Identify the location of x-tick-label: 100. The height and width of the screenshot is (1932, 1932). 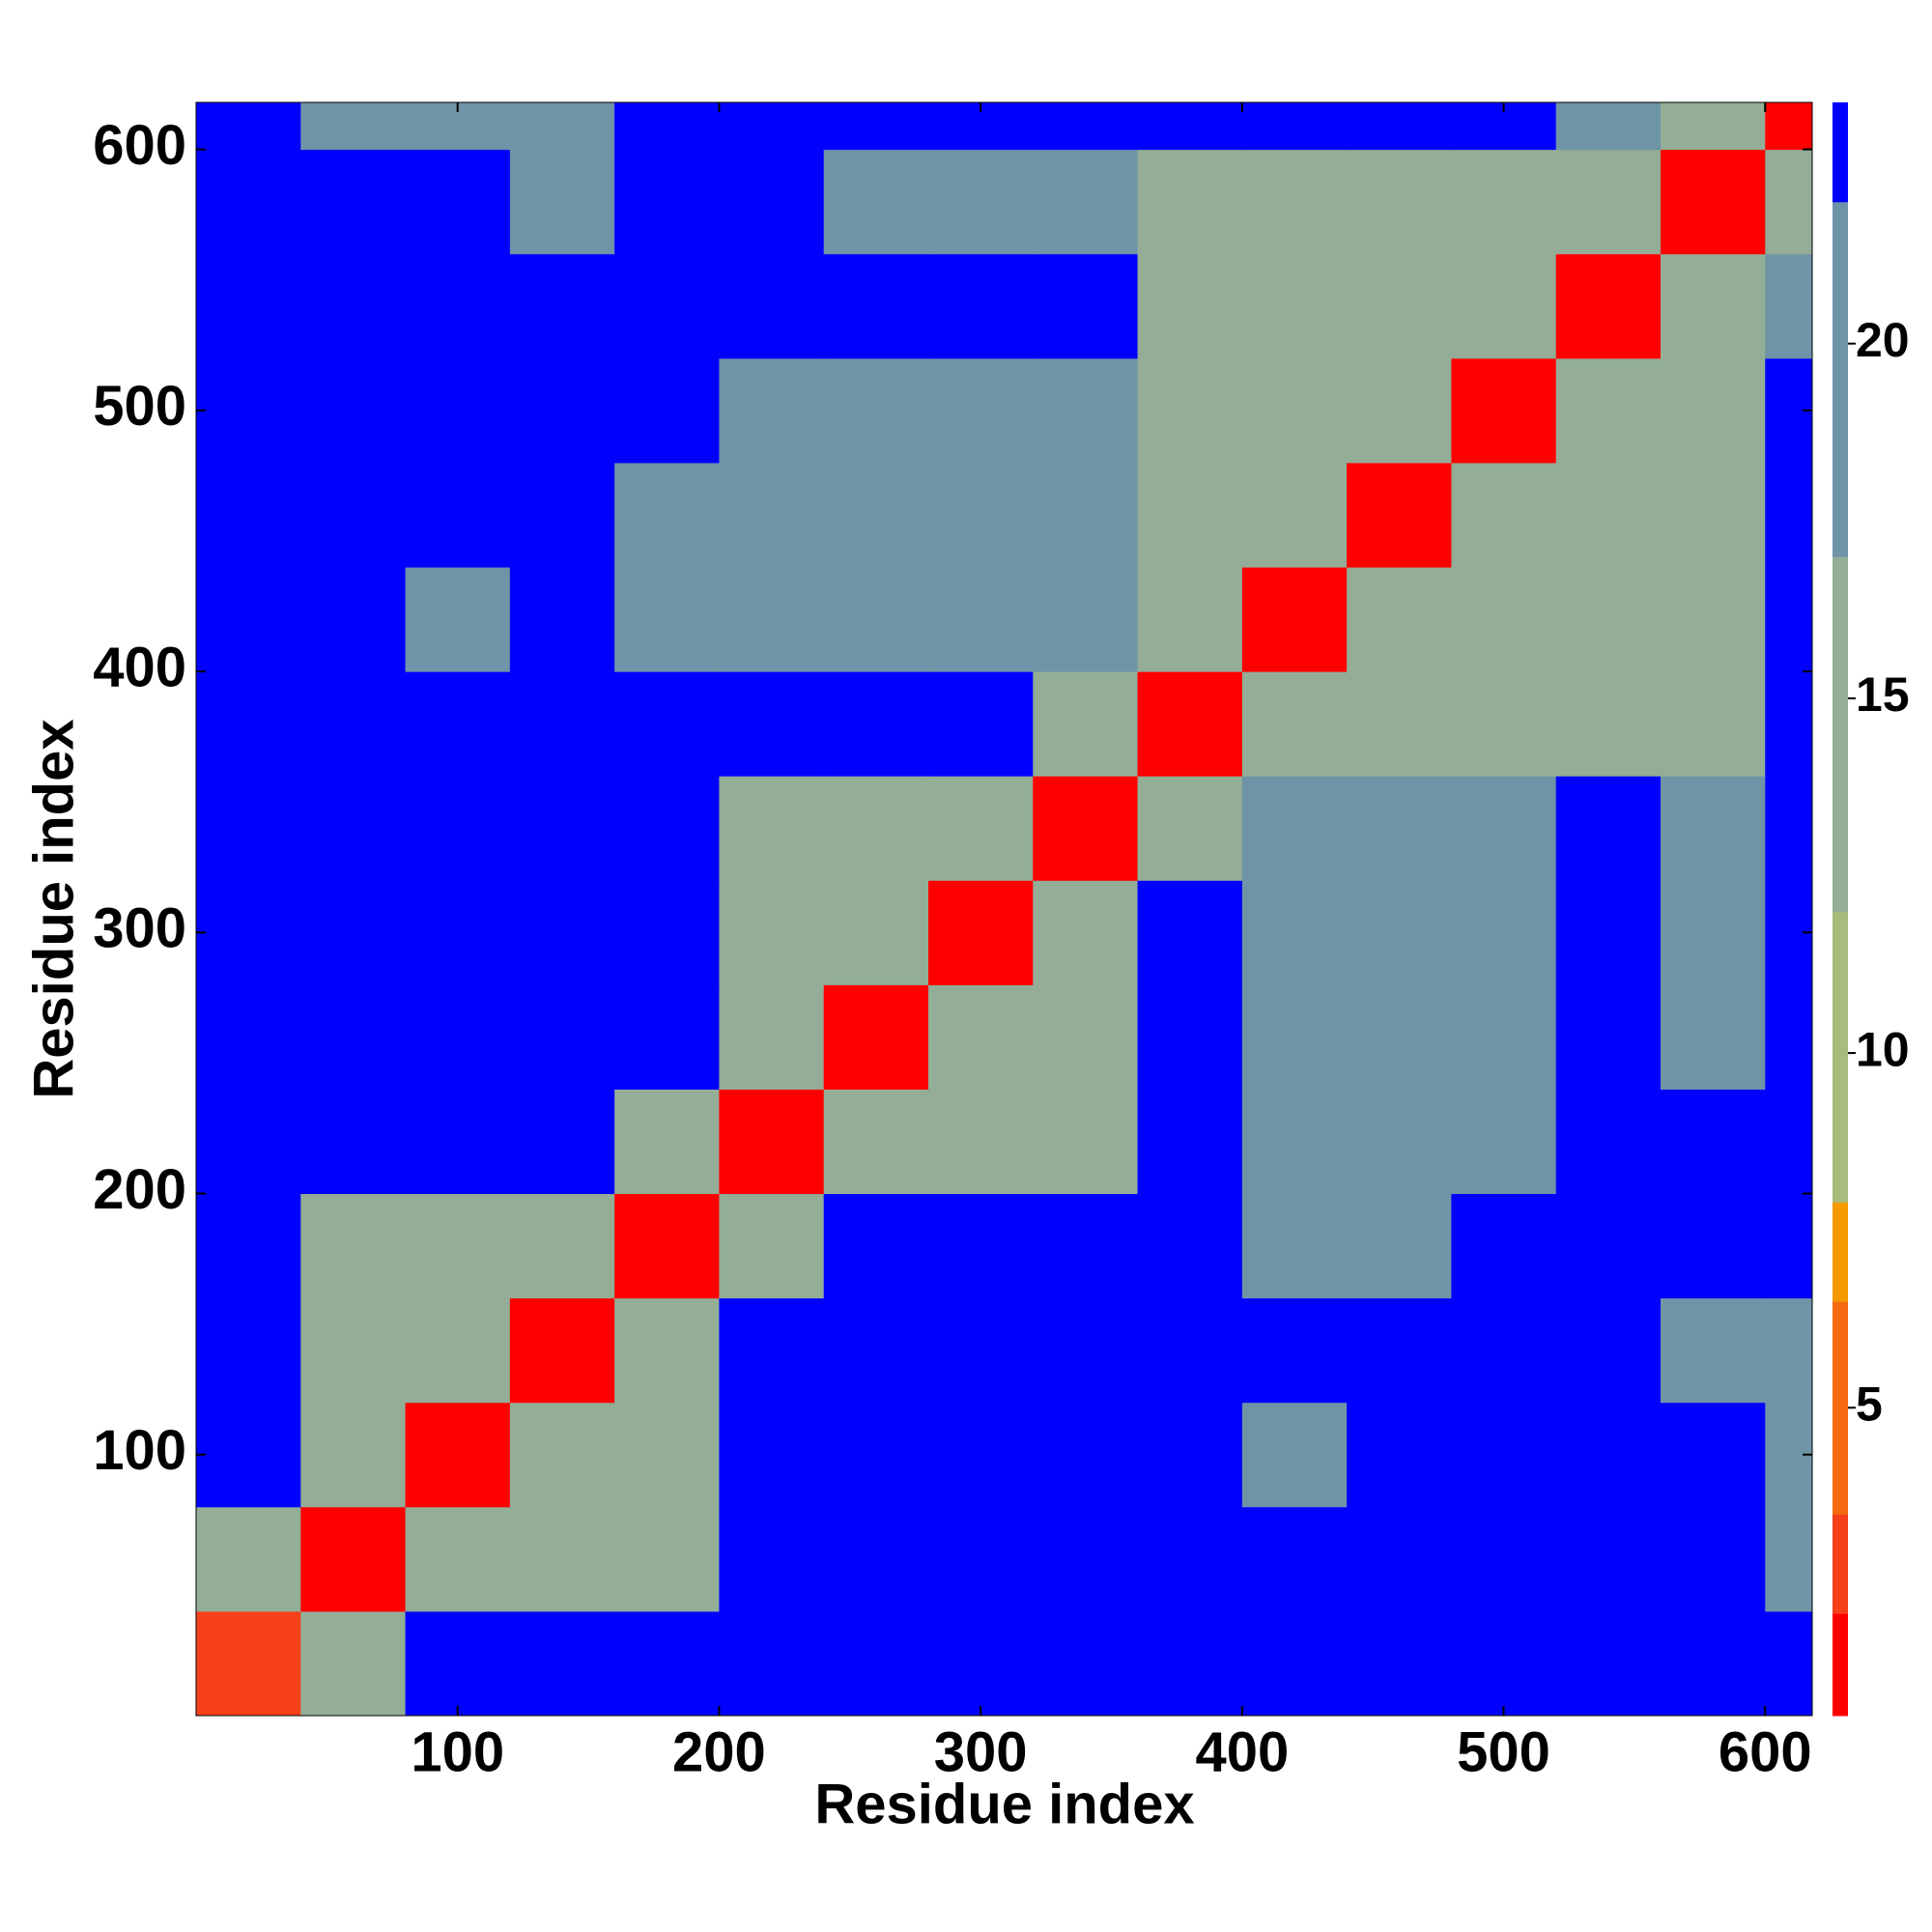
(457, 1751).